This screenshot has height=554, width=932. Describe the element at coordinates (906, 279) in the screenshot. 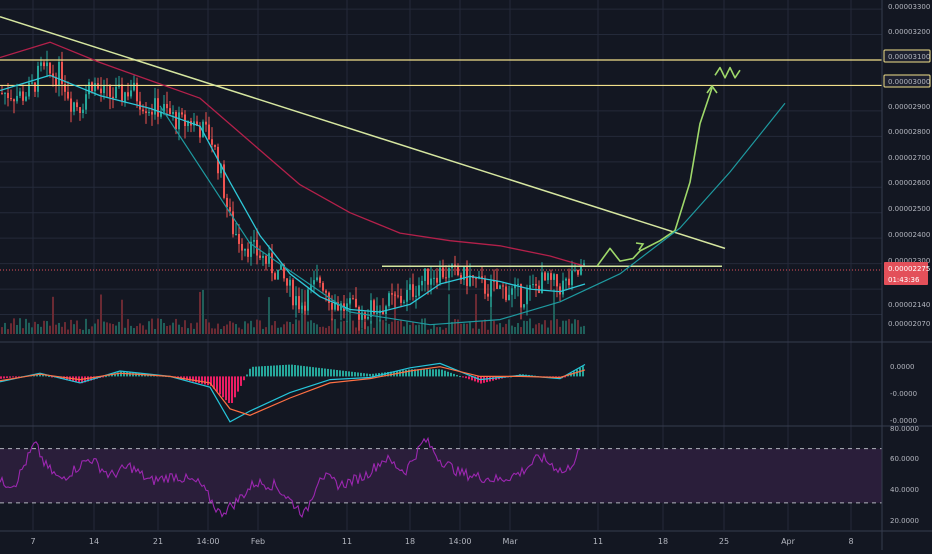

I see `countdown-tag` at that location.